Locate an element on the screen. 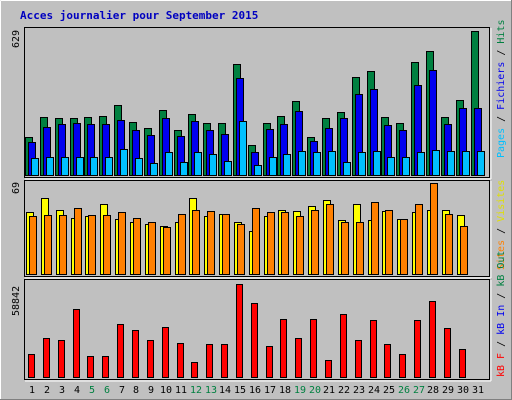  legend-hits: Hits is located at coordinates (501, 32).